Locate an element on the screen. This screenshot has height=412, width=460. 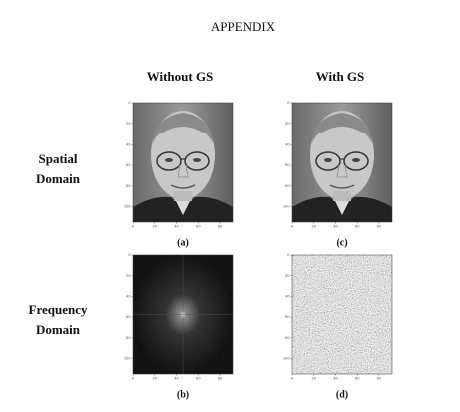
panel-caption: (a) is located at coordinates (183, 242).